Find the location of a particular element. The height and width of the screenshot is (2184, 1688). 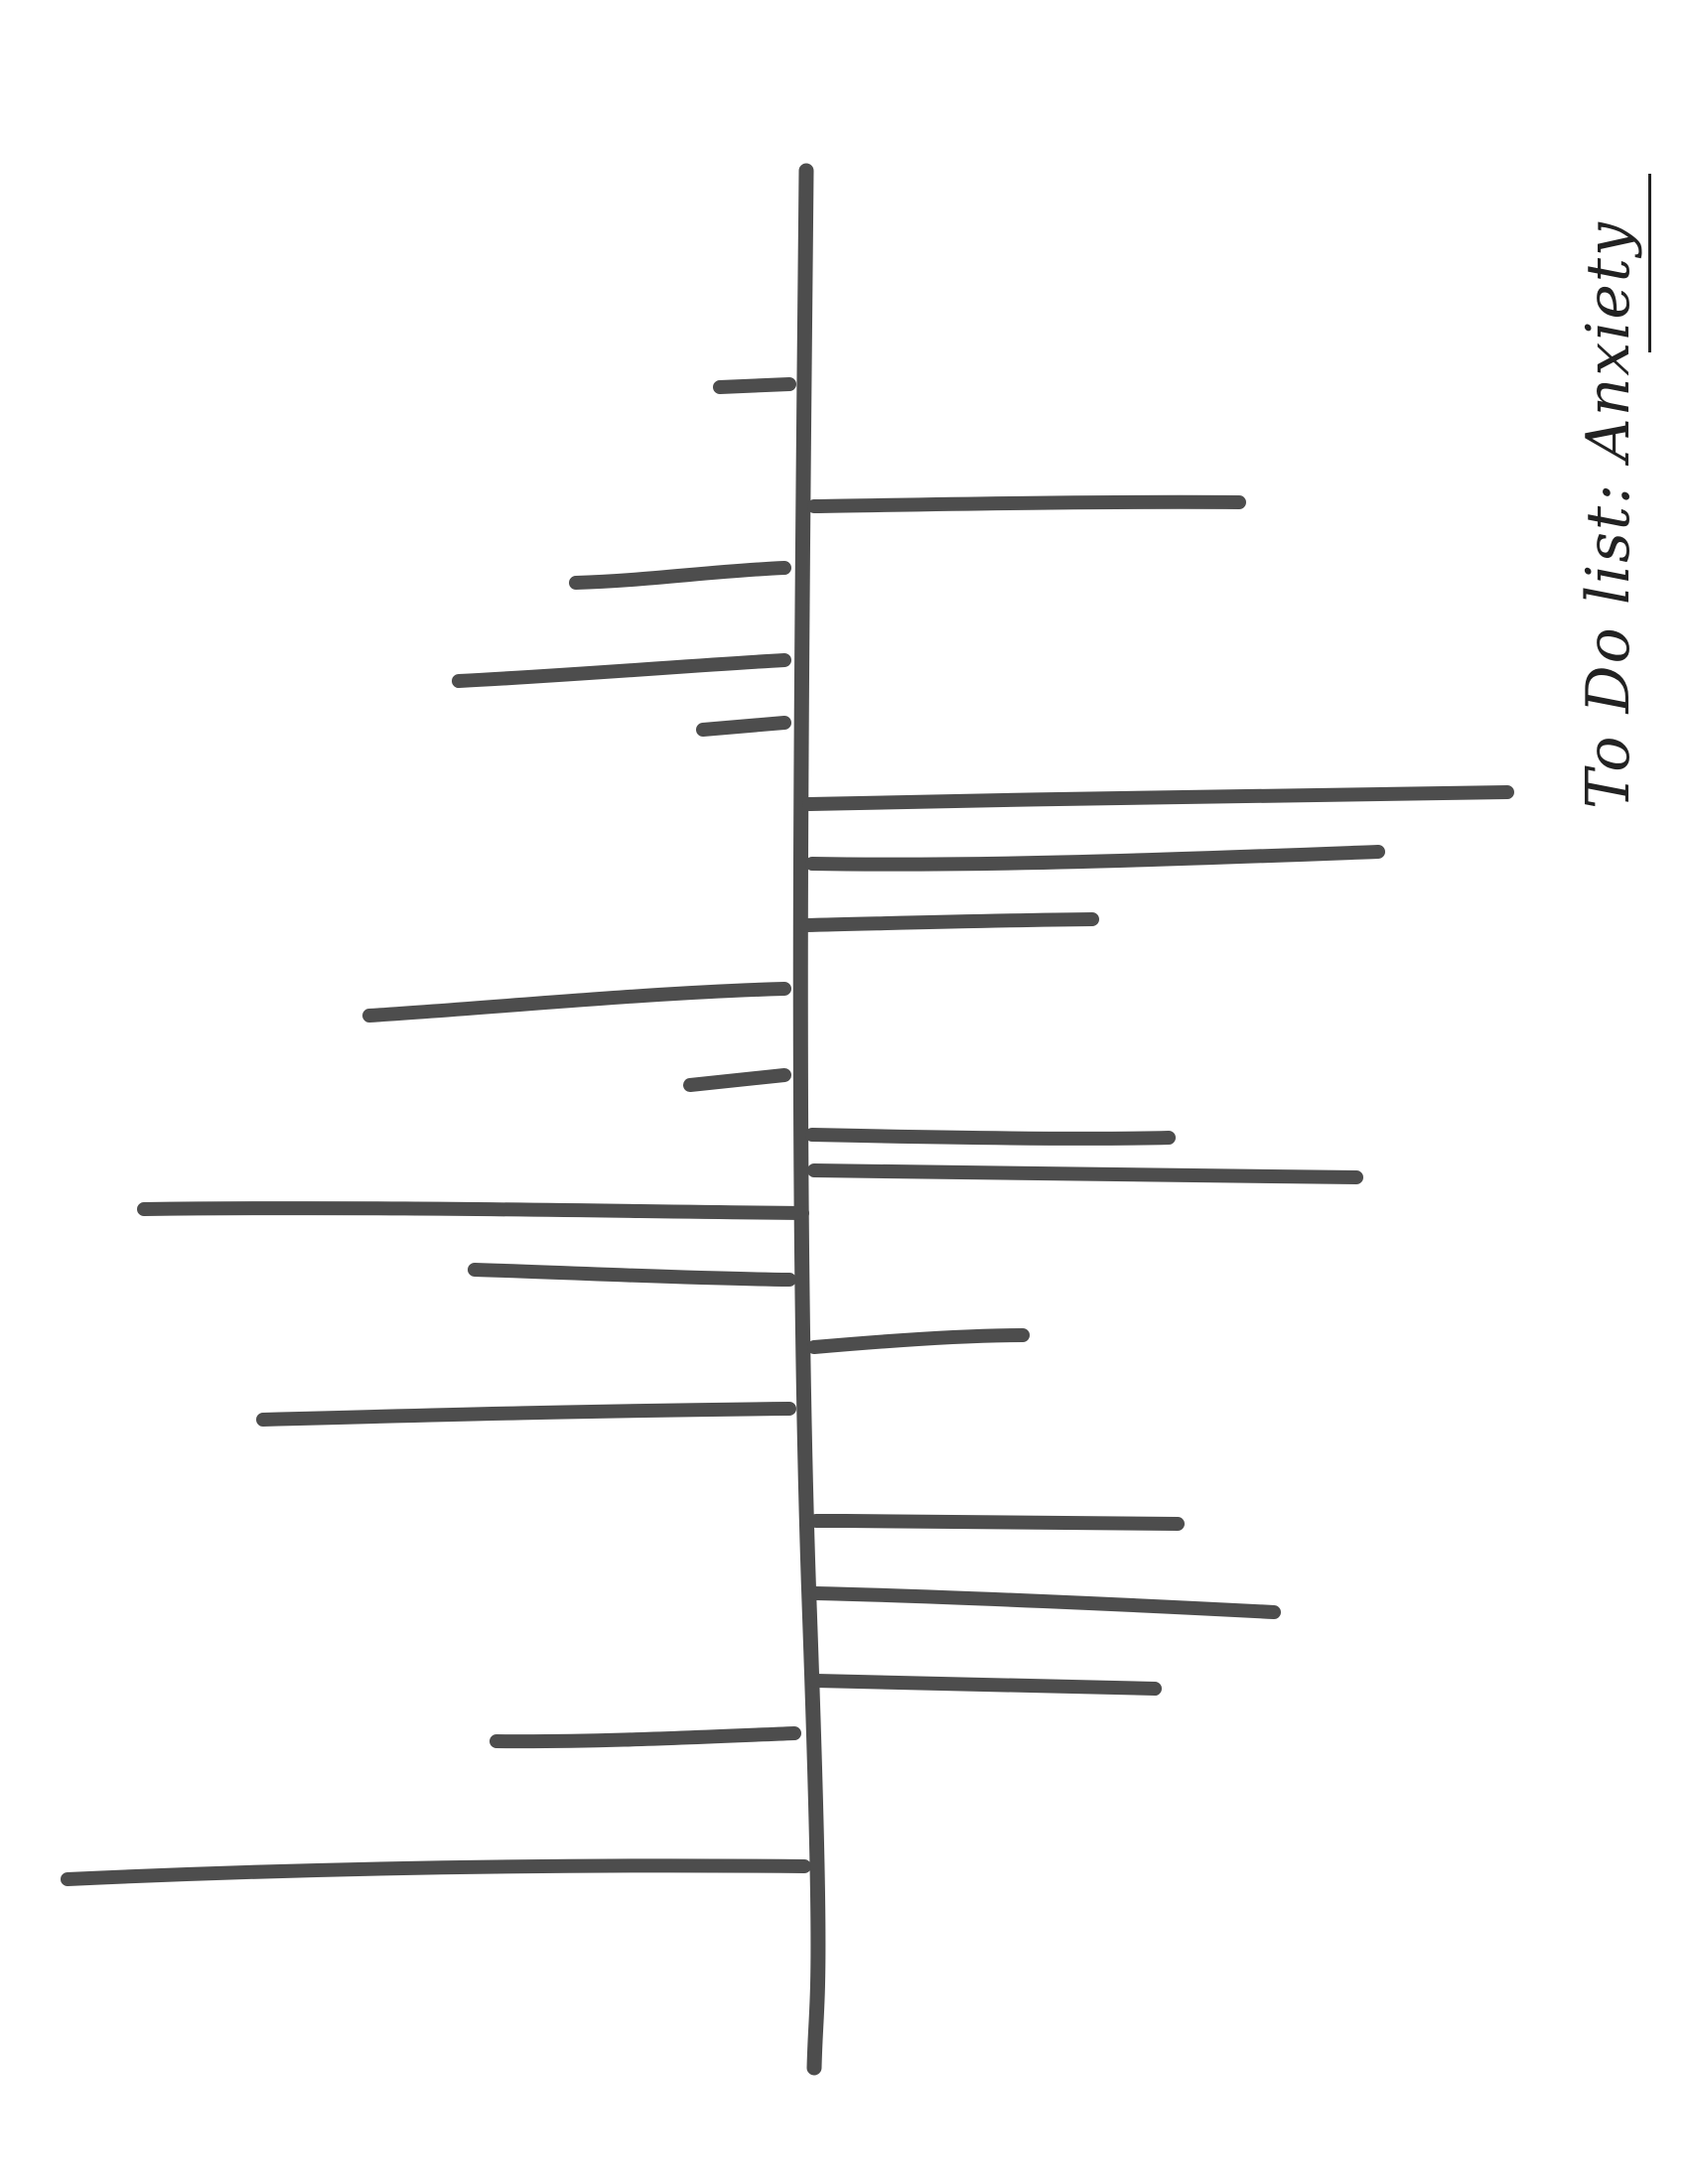

page-title: To Do list: Anxiety is located at coordinates (1608, 514).